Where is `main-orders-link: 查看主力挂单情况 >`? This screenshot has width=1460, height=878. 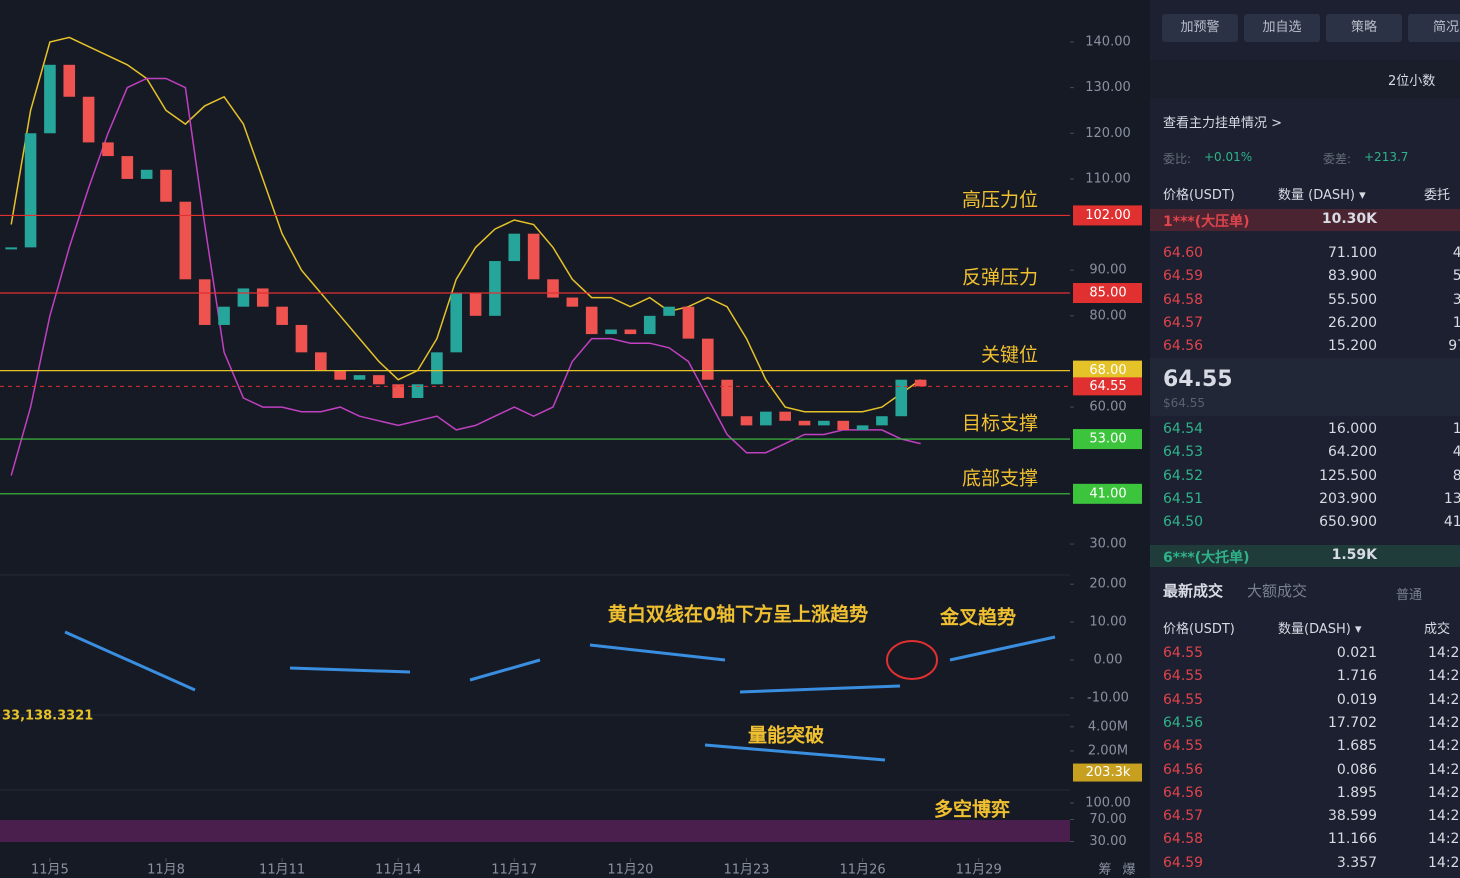
main-orders-link: 查看主力挂单情况 > is located at coordinates (1223, 123).